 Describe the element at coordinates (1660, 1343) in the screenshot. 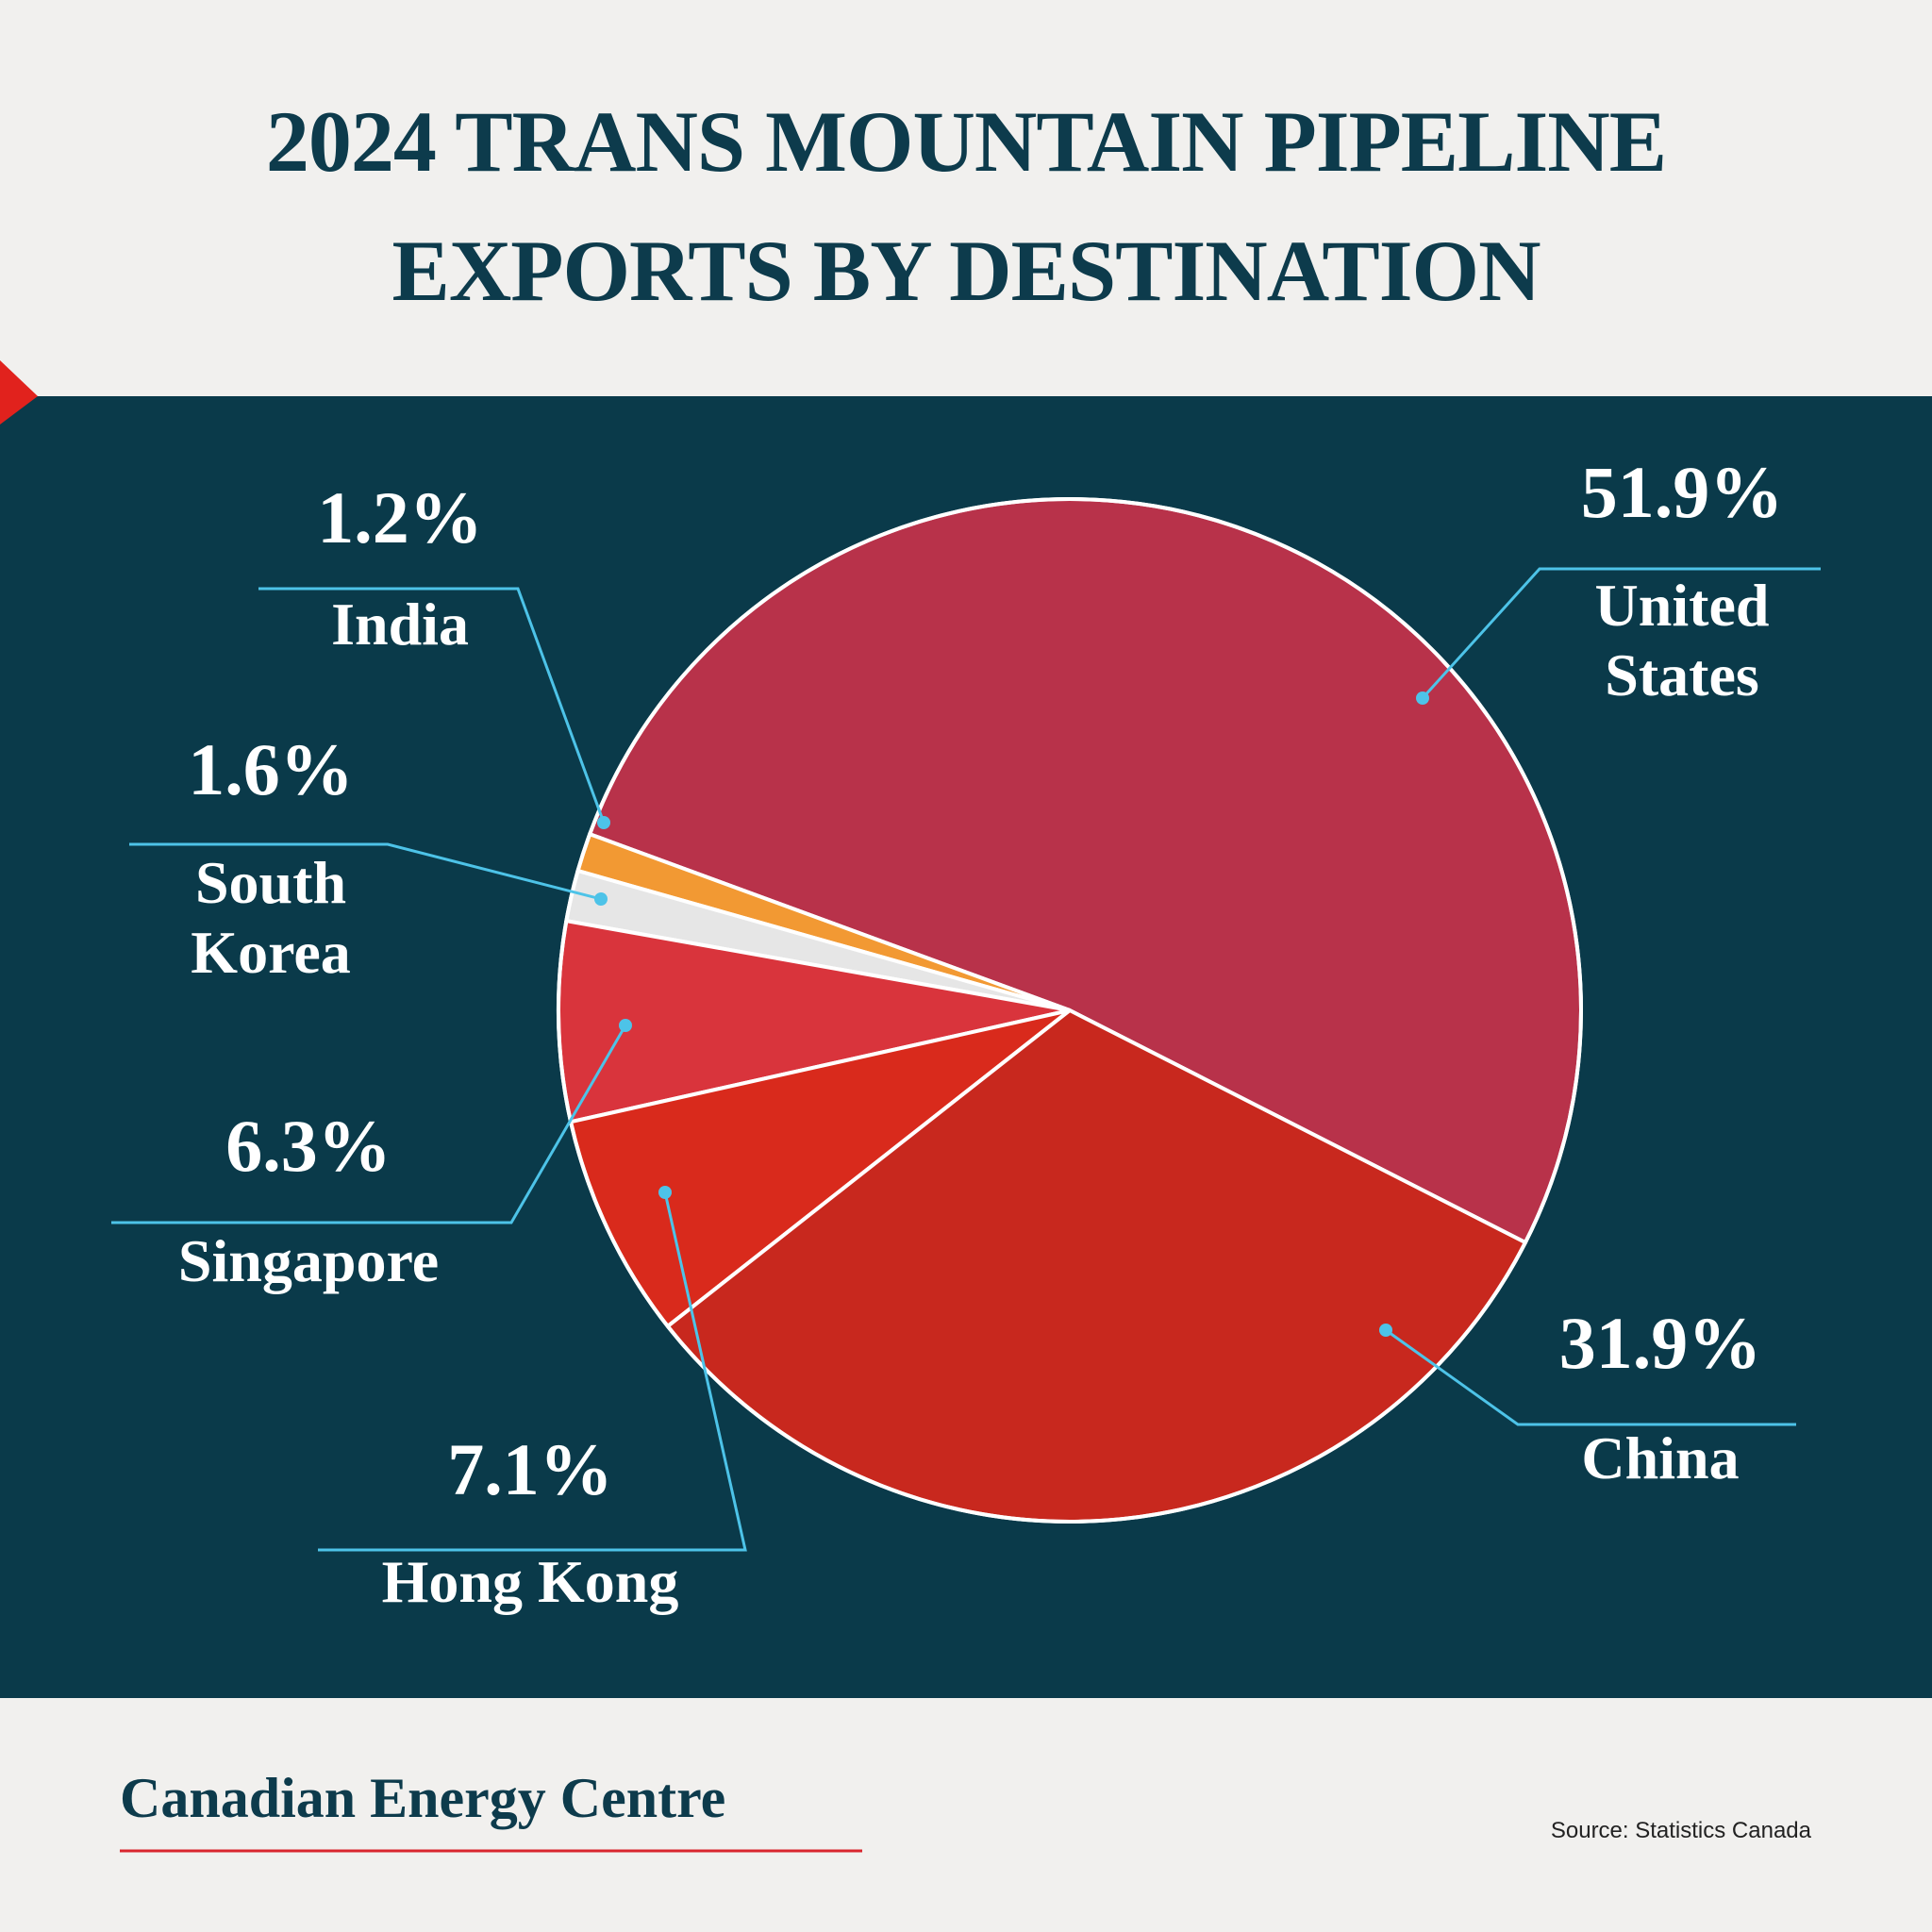

I see `value-label: 31.9%` at that location.